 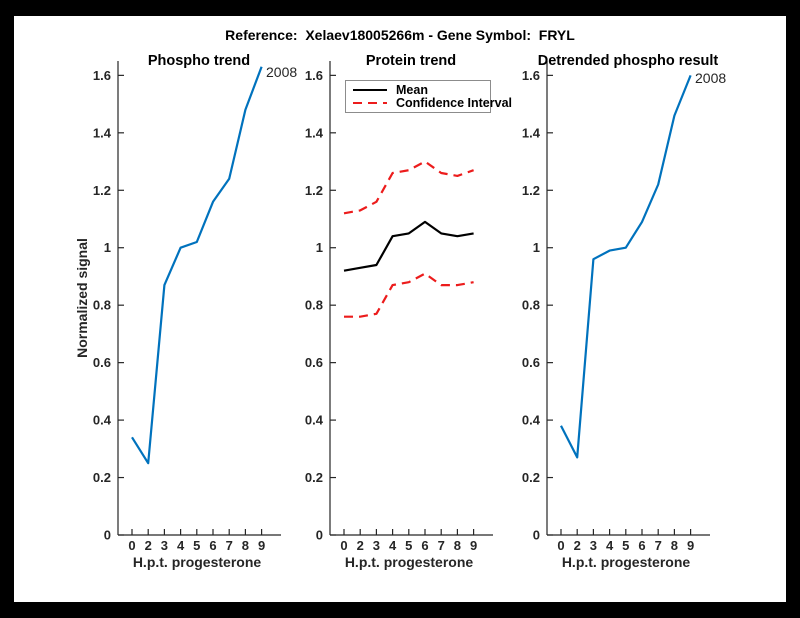 What do you see at coordinates (412, 89) in the screenshot?
I see `legend-label-mean: Mean` at bounding box center [412, 89].